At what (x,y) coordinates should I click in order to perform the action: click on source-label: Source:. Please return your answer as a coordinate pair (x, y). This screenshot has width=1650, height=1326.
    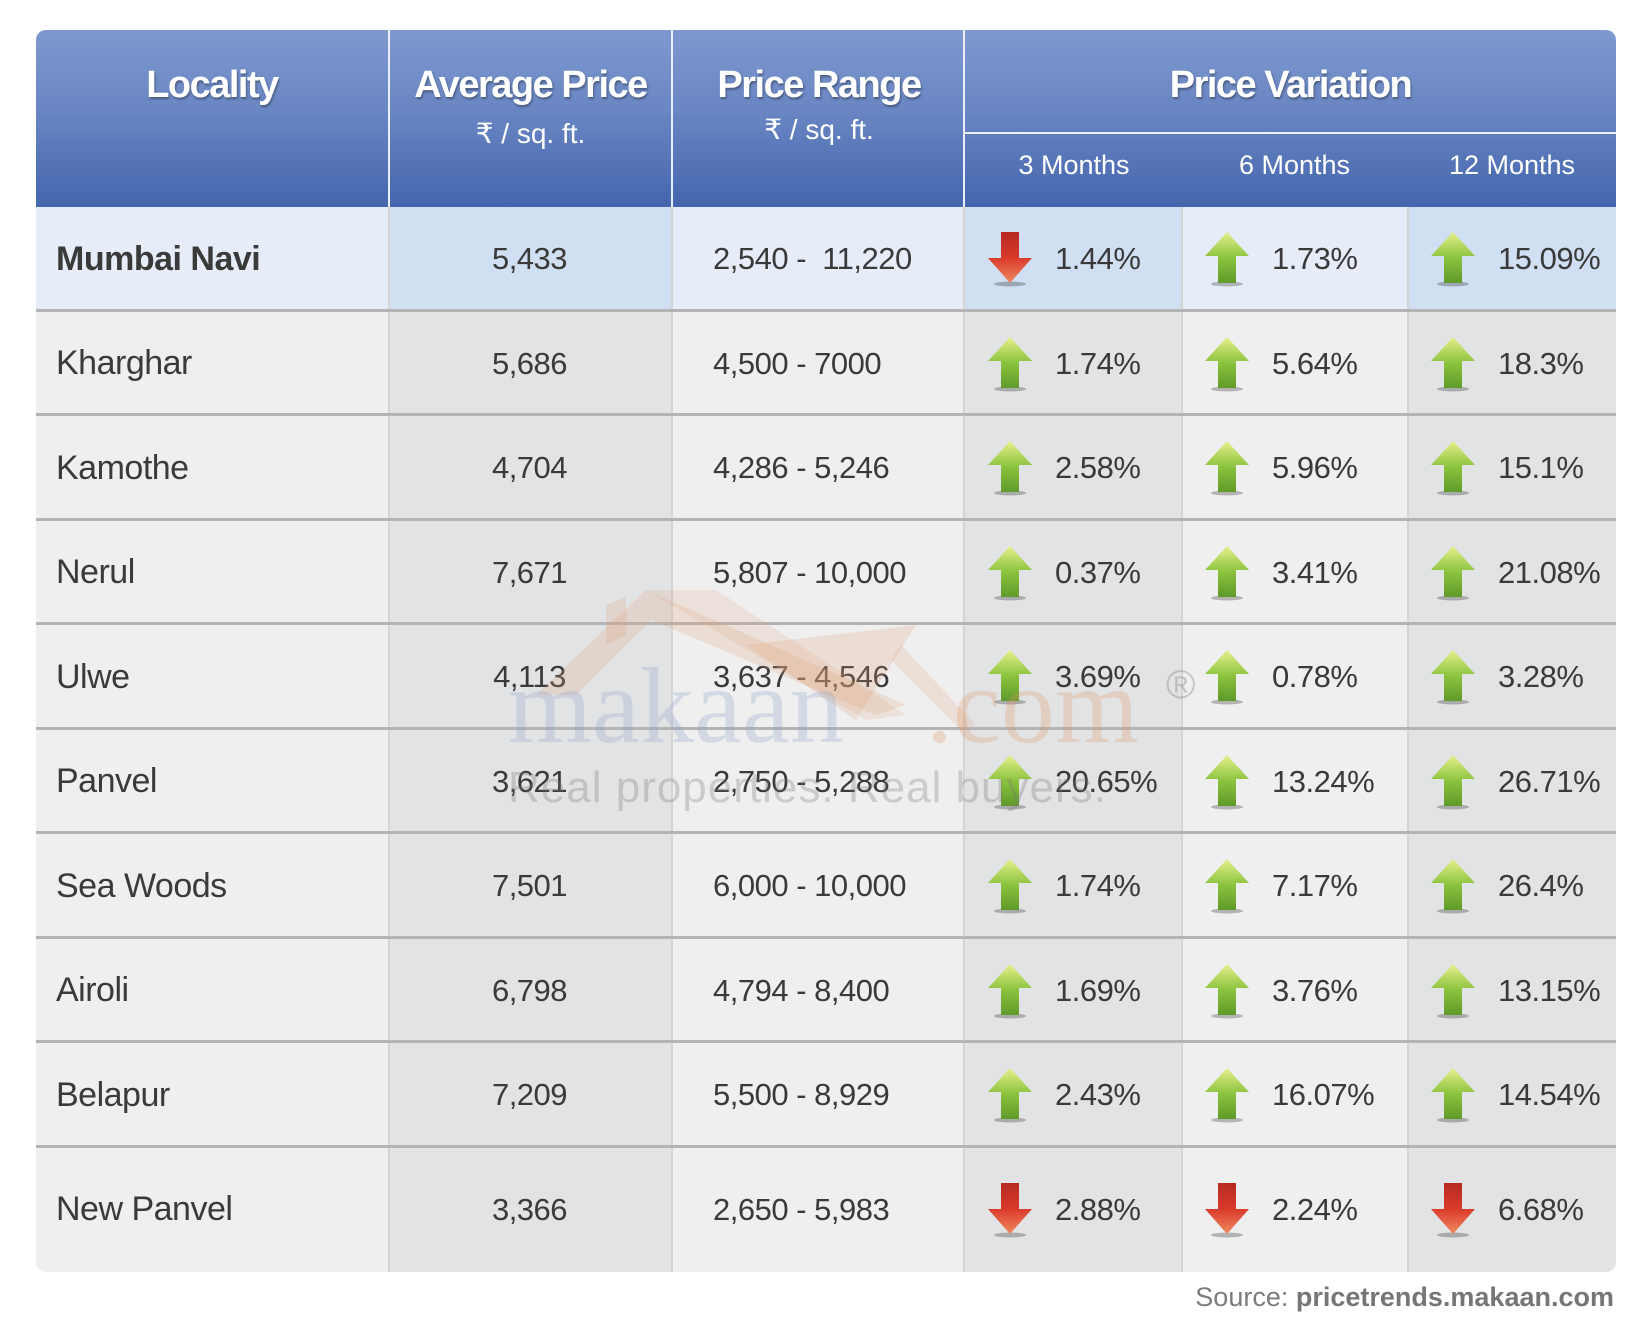
    Looking at the image, I should click on (1245, 1297).